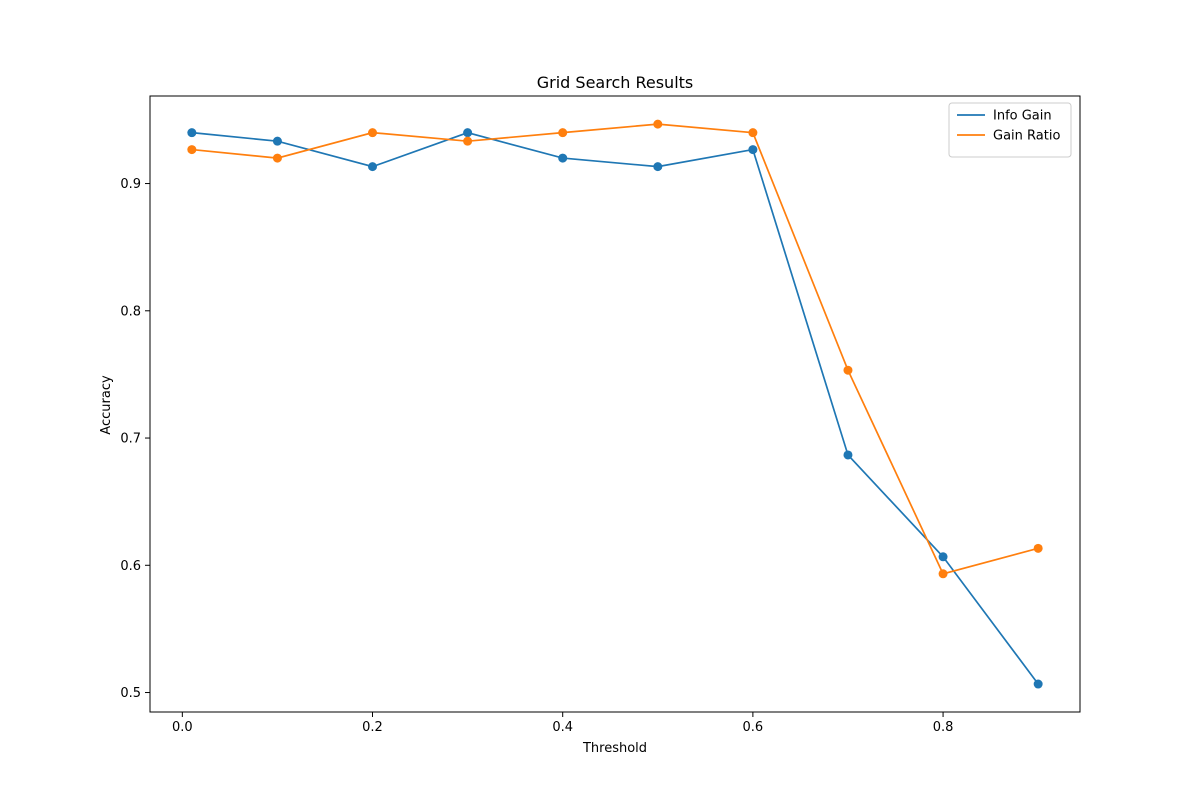 The width and height of the screenshot is (1200, 800). I want to click on legend-label: Gain Ratio, so click(1026, 136).